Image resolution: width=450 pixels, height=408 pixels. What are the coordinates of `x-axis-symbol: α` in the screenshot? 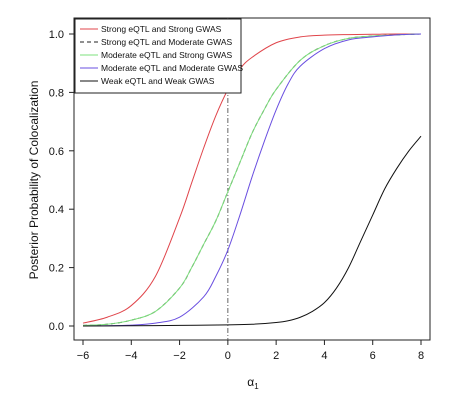 It's located at (250, 382).